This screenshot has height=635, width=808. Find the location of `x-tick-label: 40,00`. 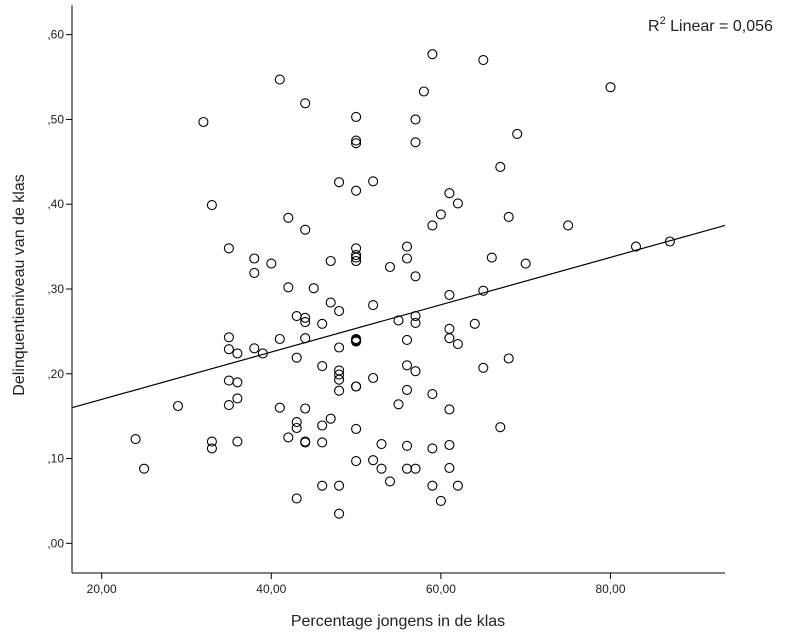

x-tick-label: 40,00 is located at coordinates (271, 589).